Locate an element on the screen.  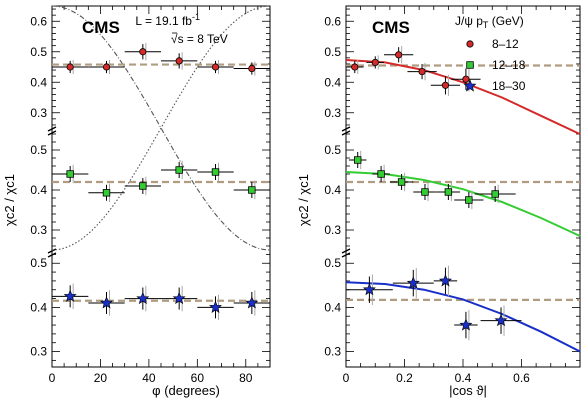
y-axis-title-left: χc2 / χc1 is located at coordinates (9, 200).